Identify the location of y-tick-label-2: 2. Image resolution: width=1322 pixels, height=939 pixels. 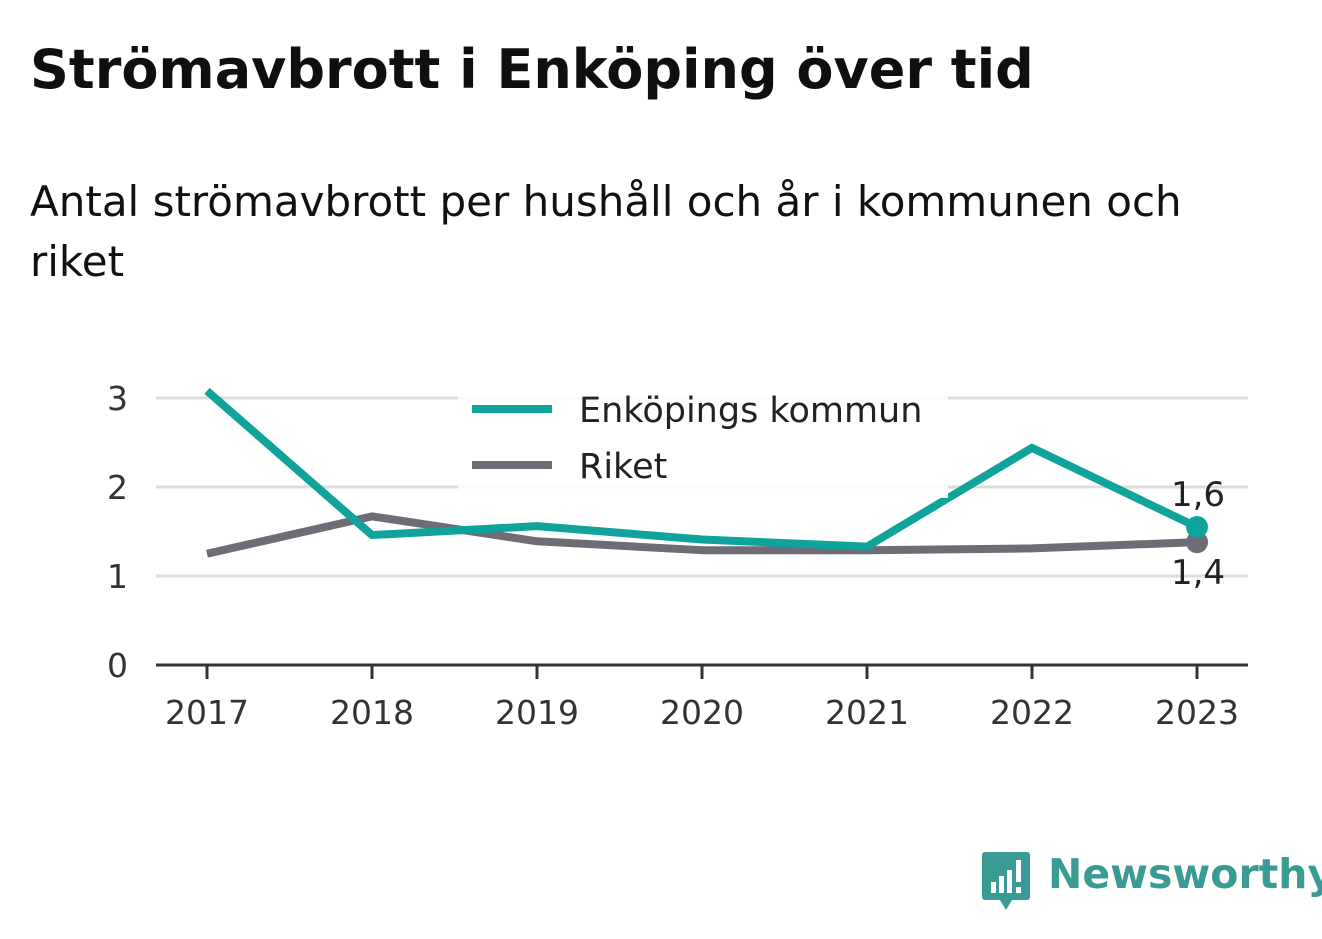
(117, 487).